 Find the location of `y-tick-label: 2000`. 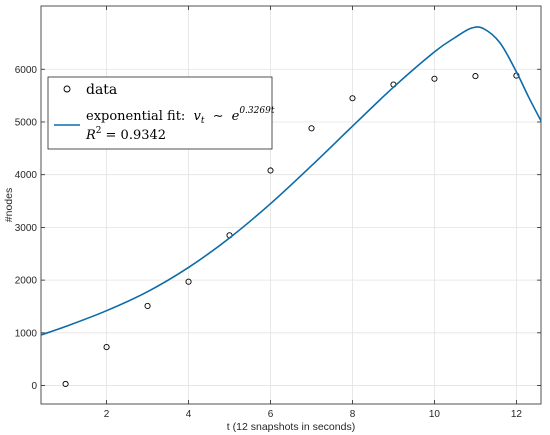

y-tick-label: 2000 is located at coordinates (26, 281).